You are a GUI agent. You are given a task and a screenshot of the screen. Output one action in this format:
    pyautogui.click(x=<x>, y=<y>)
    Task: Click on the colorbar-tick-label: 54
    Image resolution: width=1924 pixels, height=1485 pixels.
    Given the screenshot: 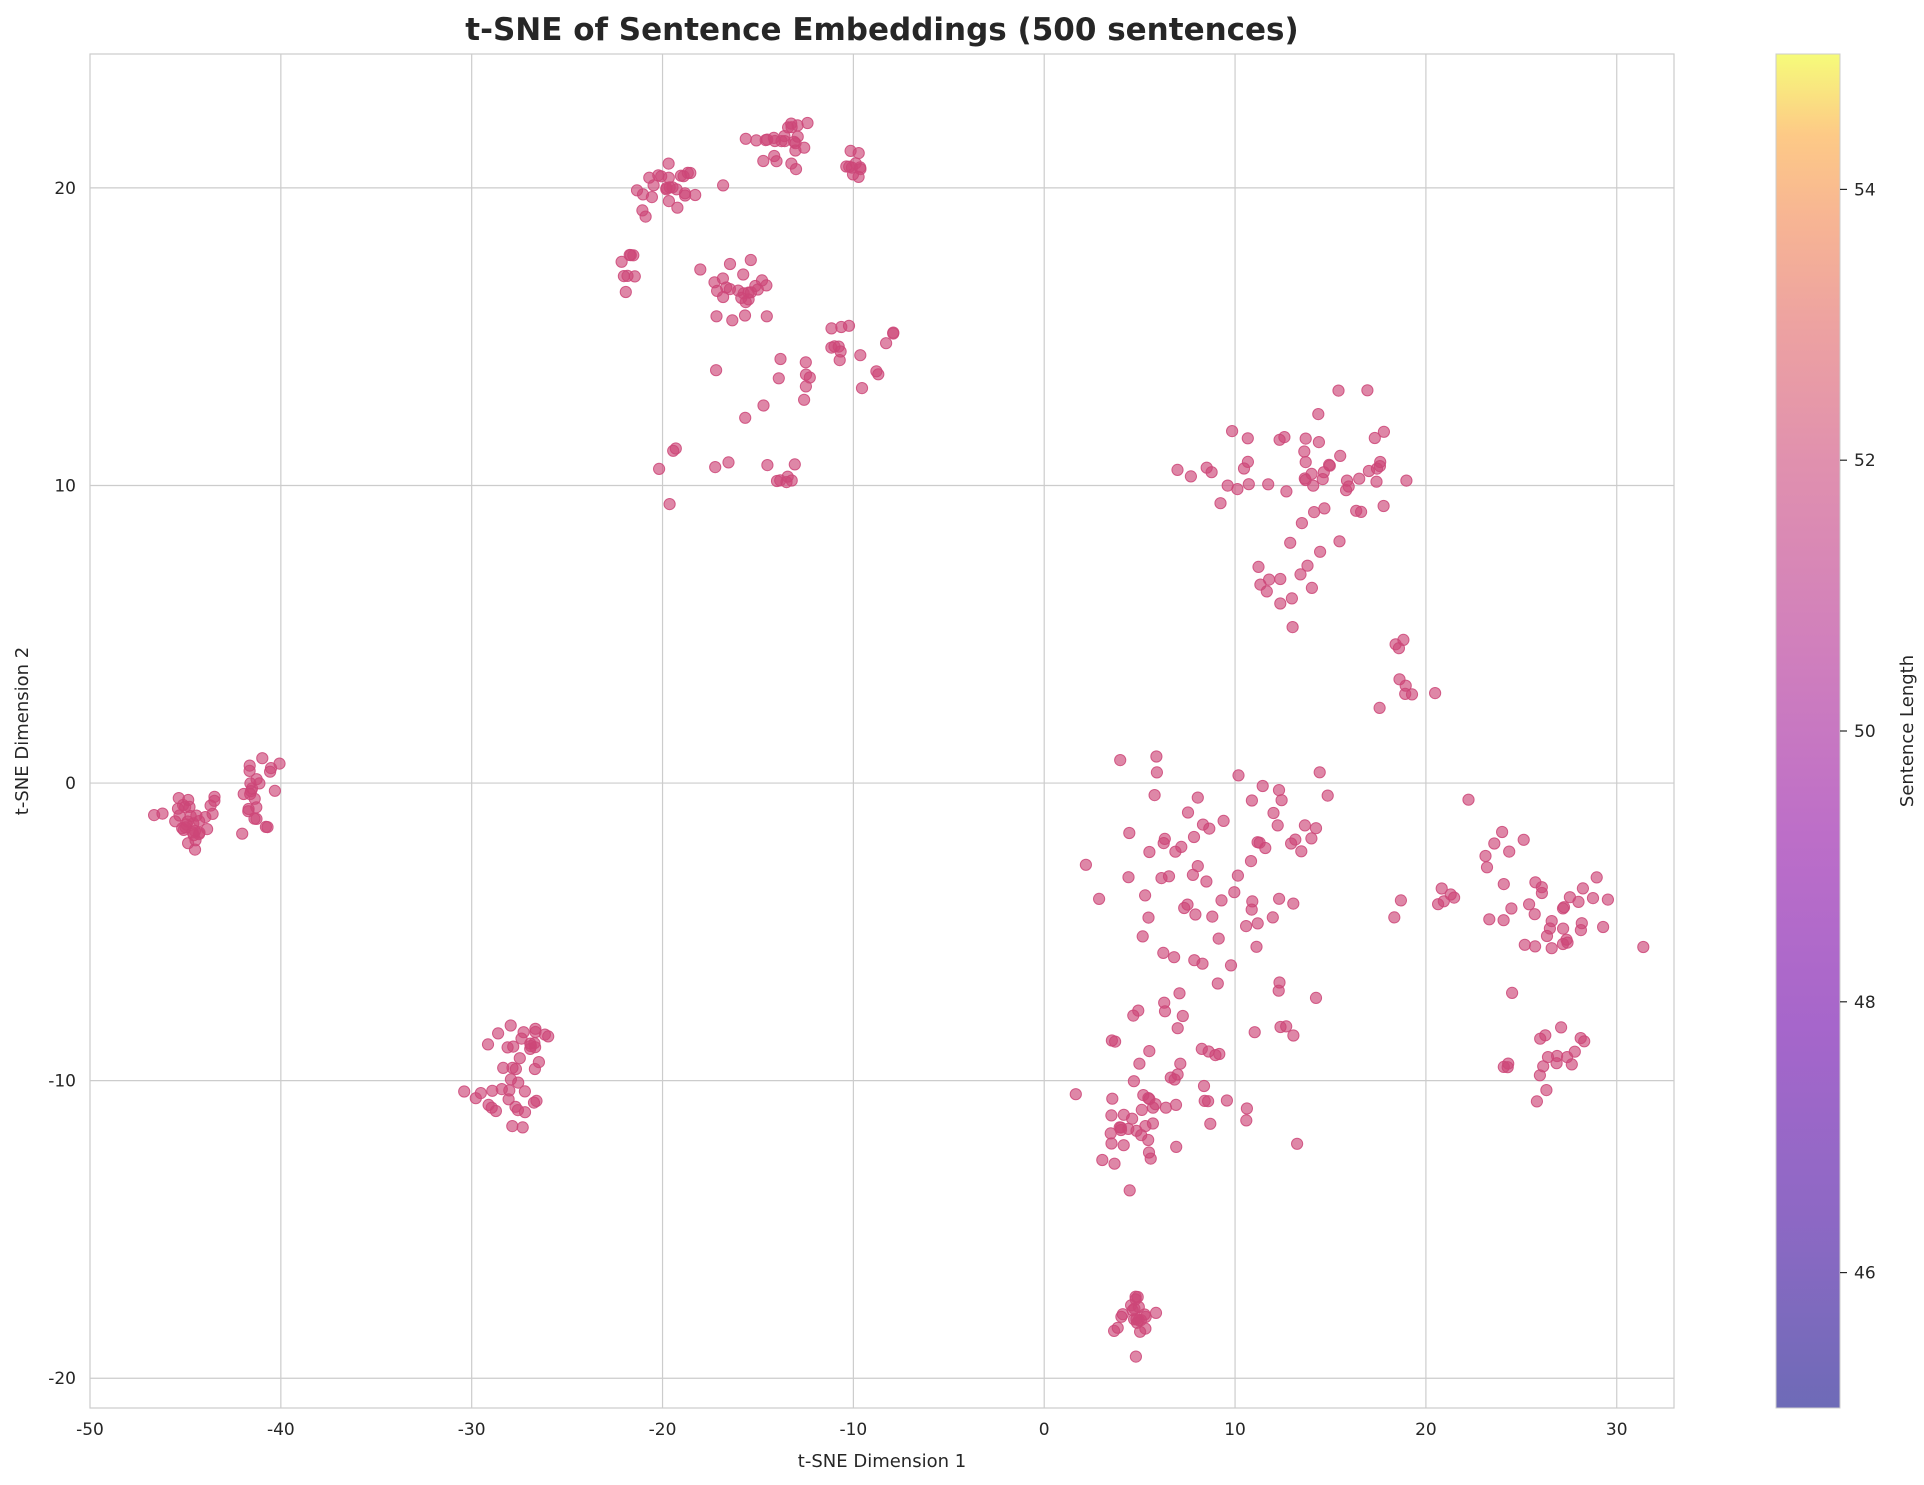 What is the action you would take?
    pyautogui.click(x=1865, y=190)
    